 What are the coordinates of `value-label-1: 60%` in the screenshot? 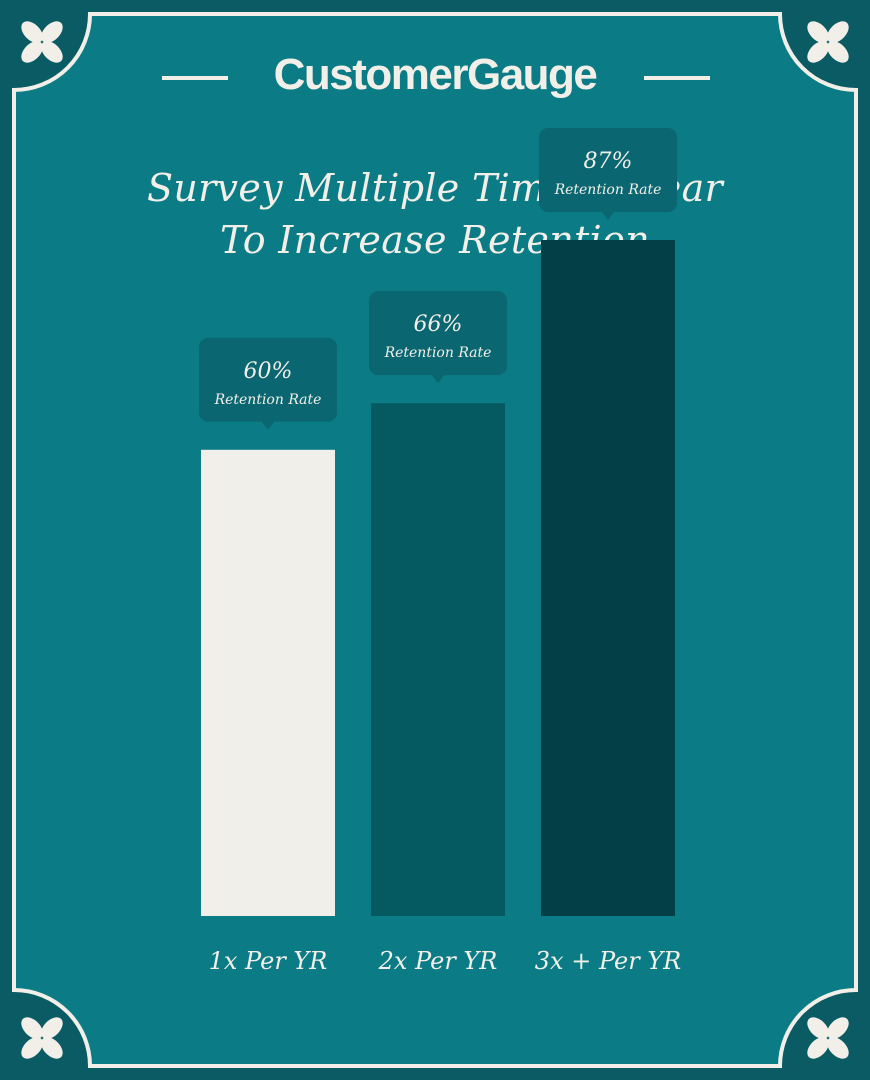 It's located at (268, 371).